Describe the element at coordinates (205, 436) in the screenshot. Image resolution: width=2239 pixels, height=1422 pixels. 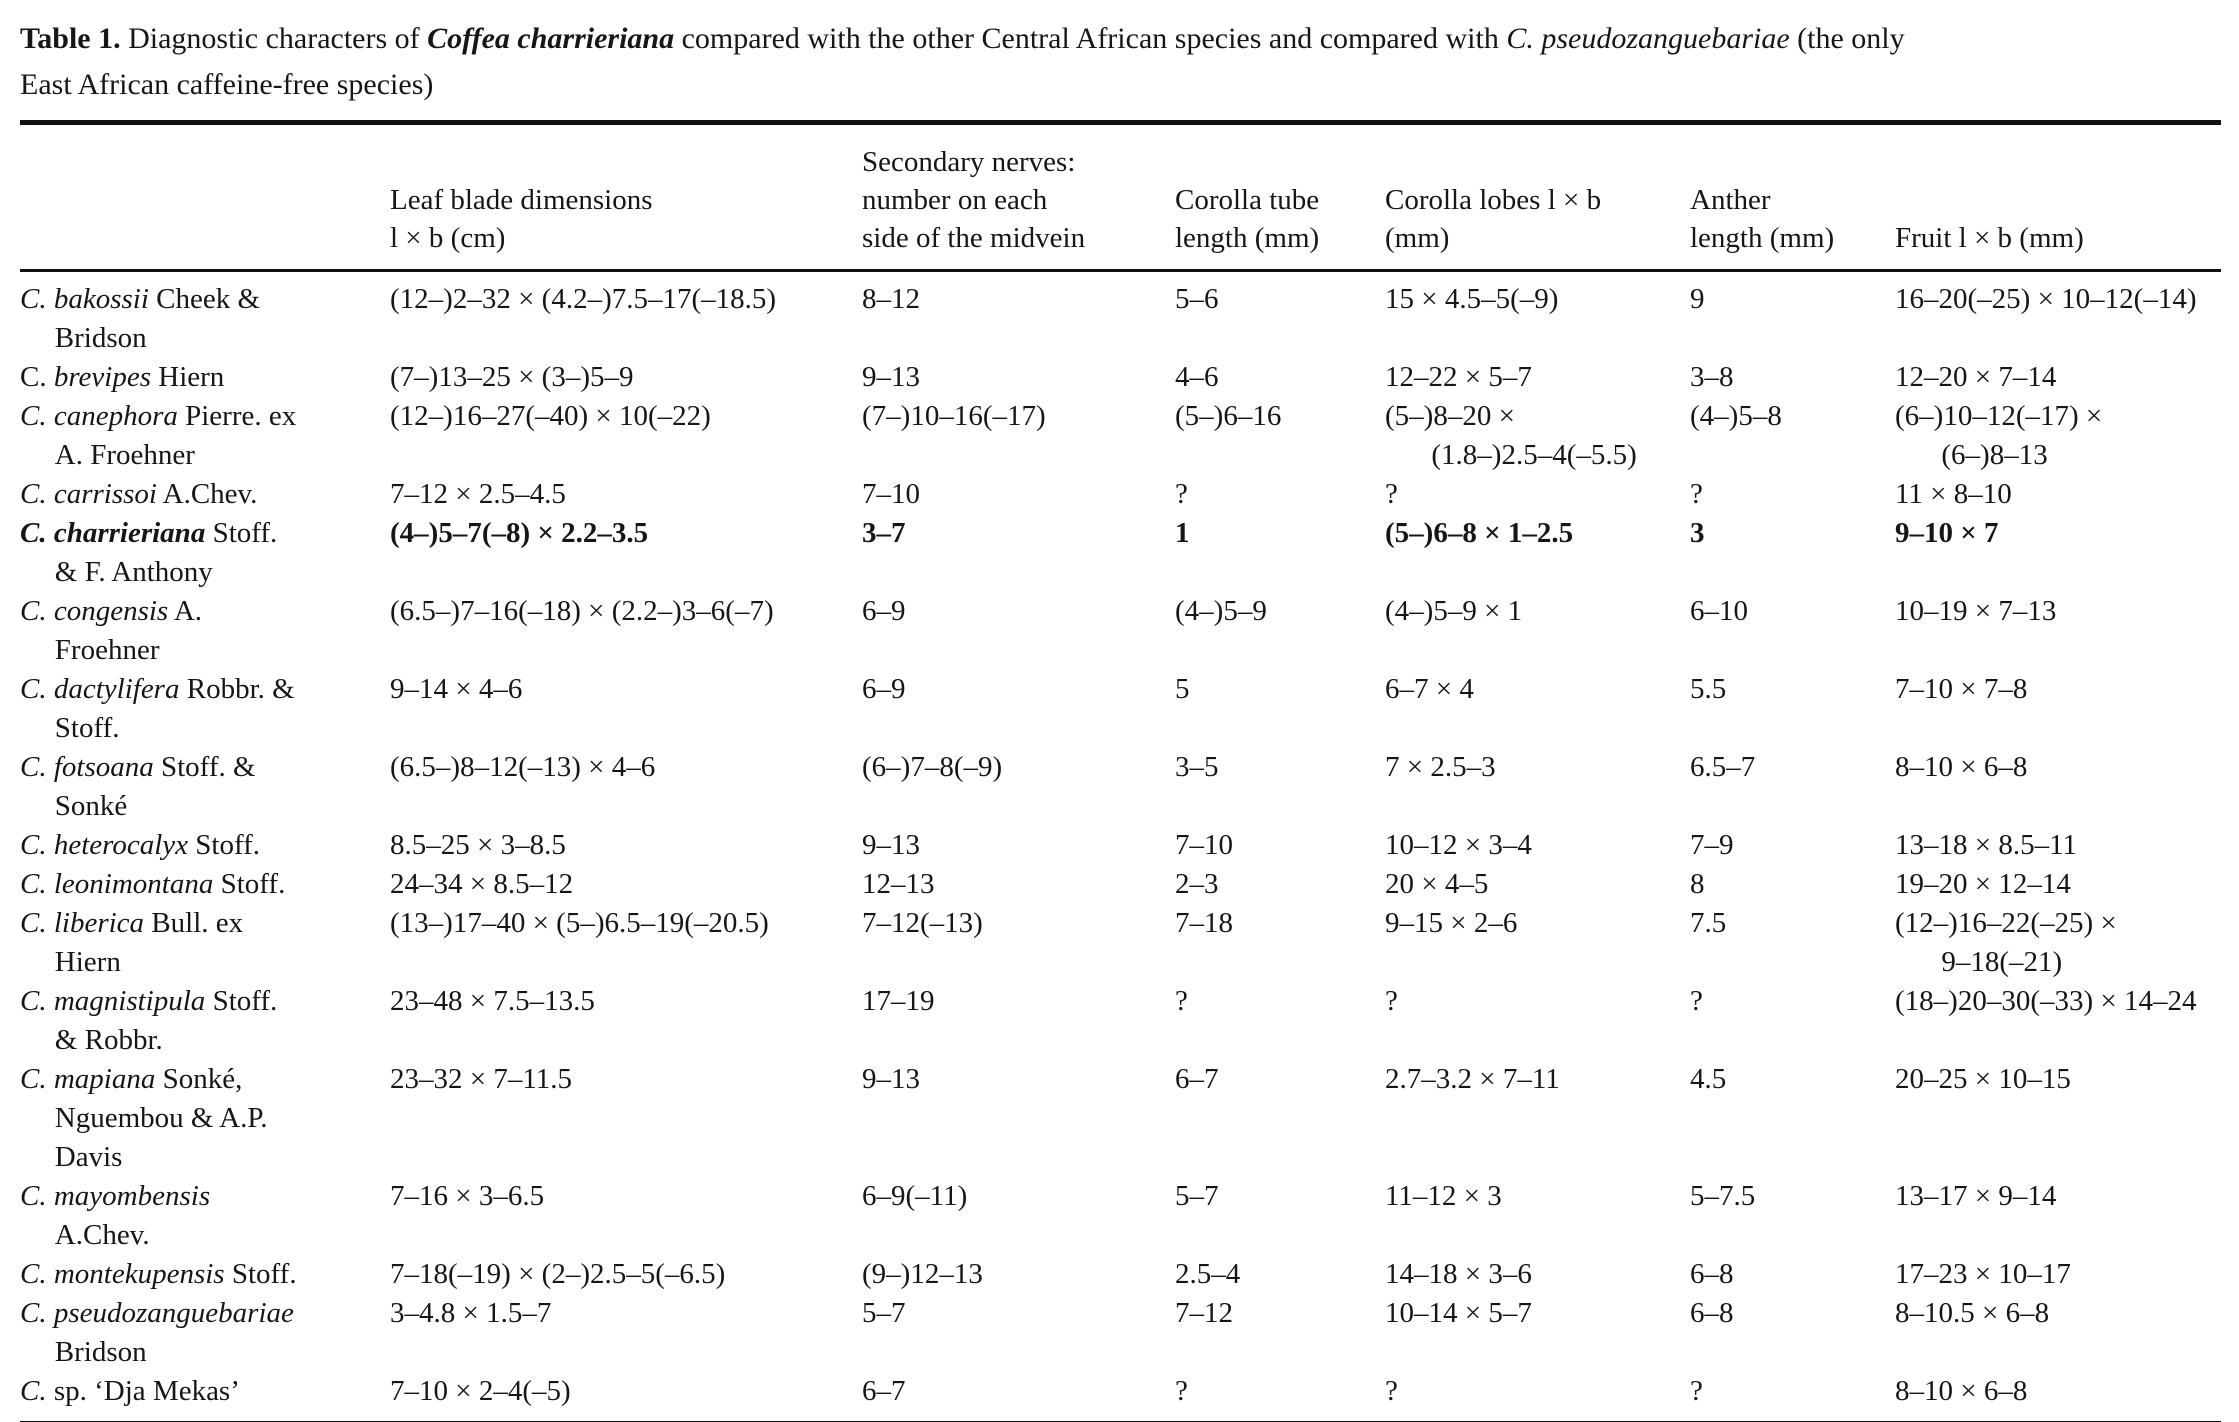
I see `species-cell: C. canephora Pierre. ex A. Froehner` at that location.